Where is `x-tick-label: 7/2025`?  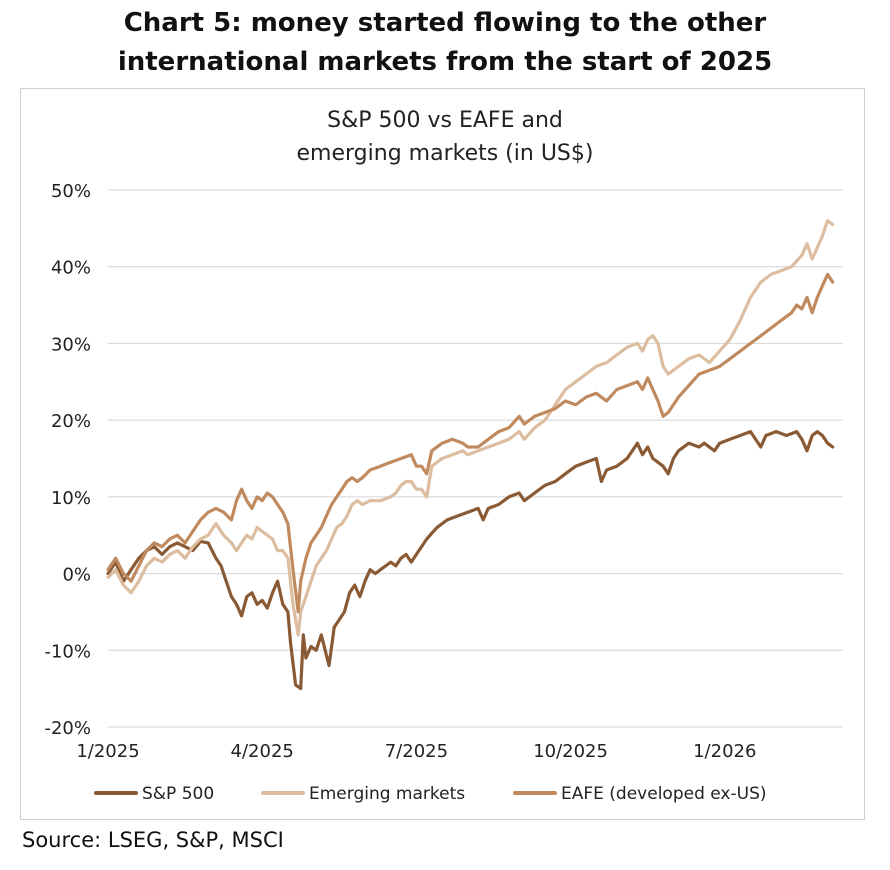
x-tick-label: 7/2025 is located at coordinates (416, 751).